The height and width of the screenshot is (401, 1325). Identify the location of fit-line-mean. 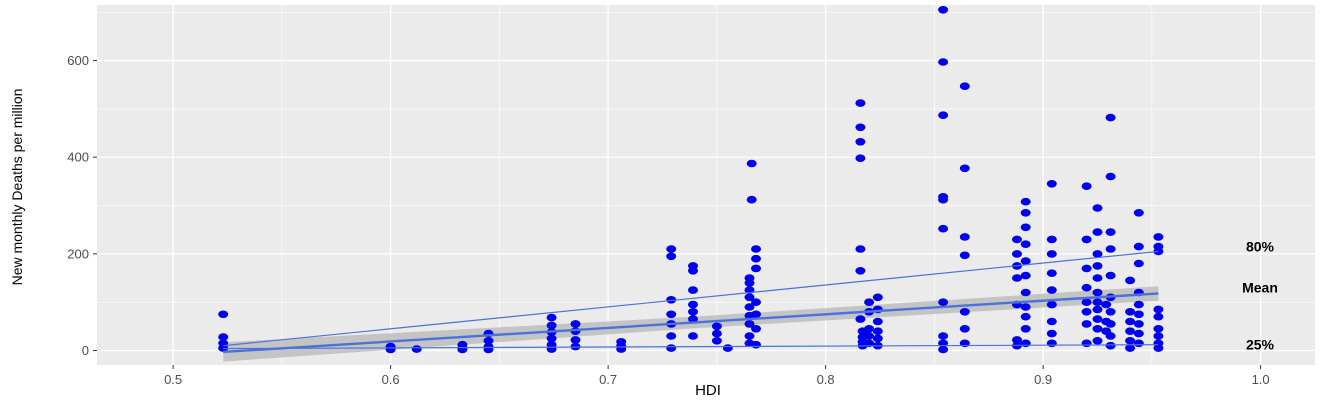
(691, 323).